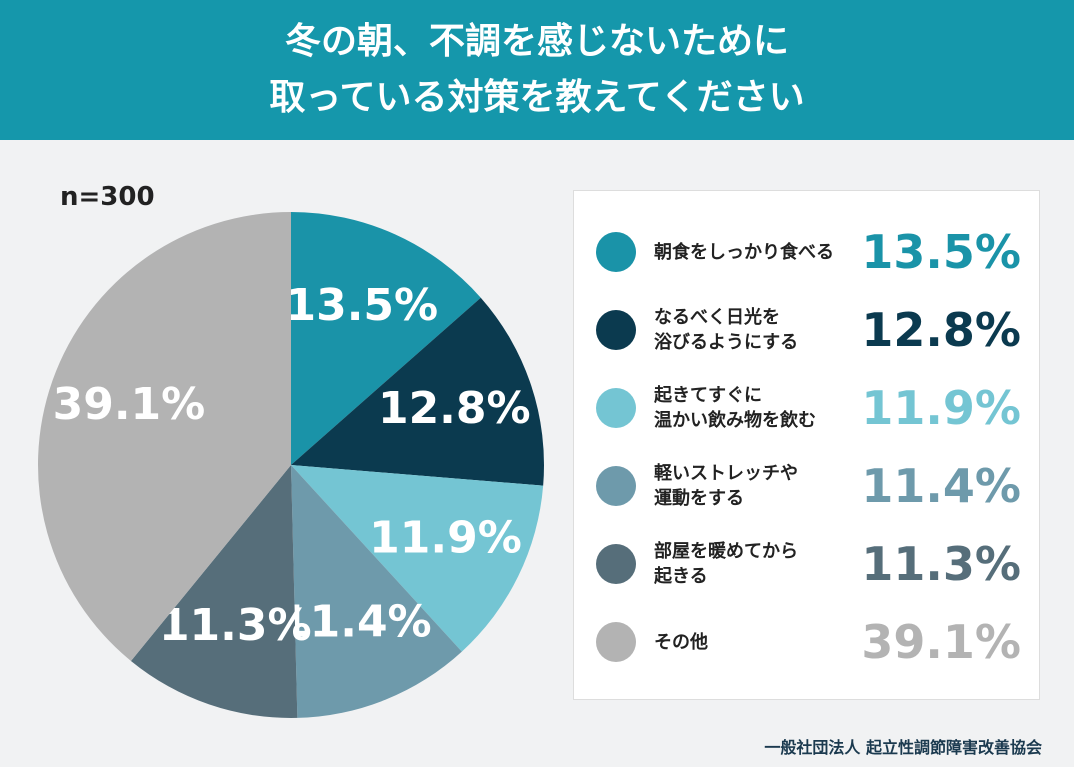 The image size is (1074, 767). I want to click on footer: 一般社団法人 起立性調節障害改善協会, so click(903, 747).